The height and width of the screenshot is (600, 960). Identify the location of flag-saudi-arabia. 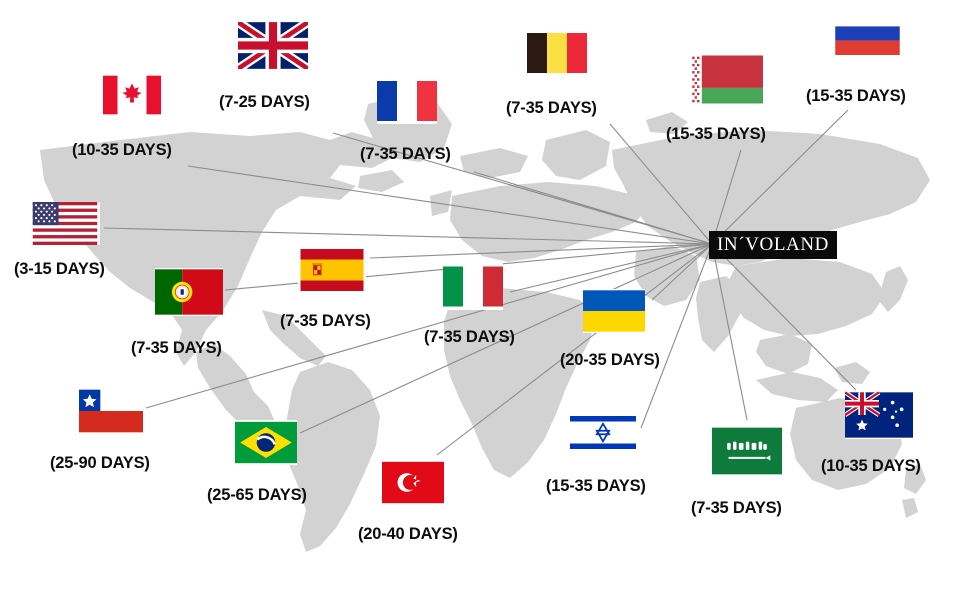
(747, 451).